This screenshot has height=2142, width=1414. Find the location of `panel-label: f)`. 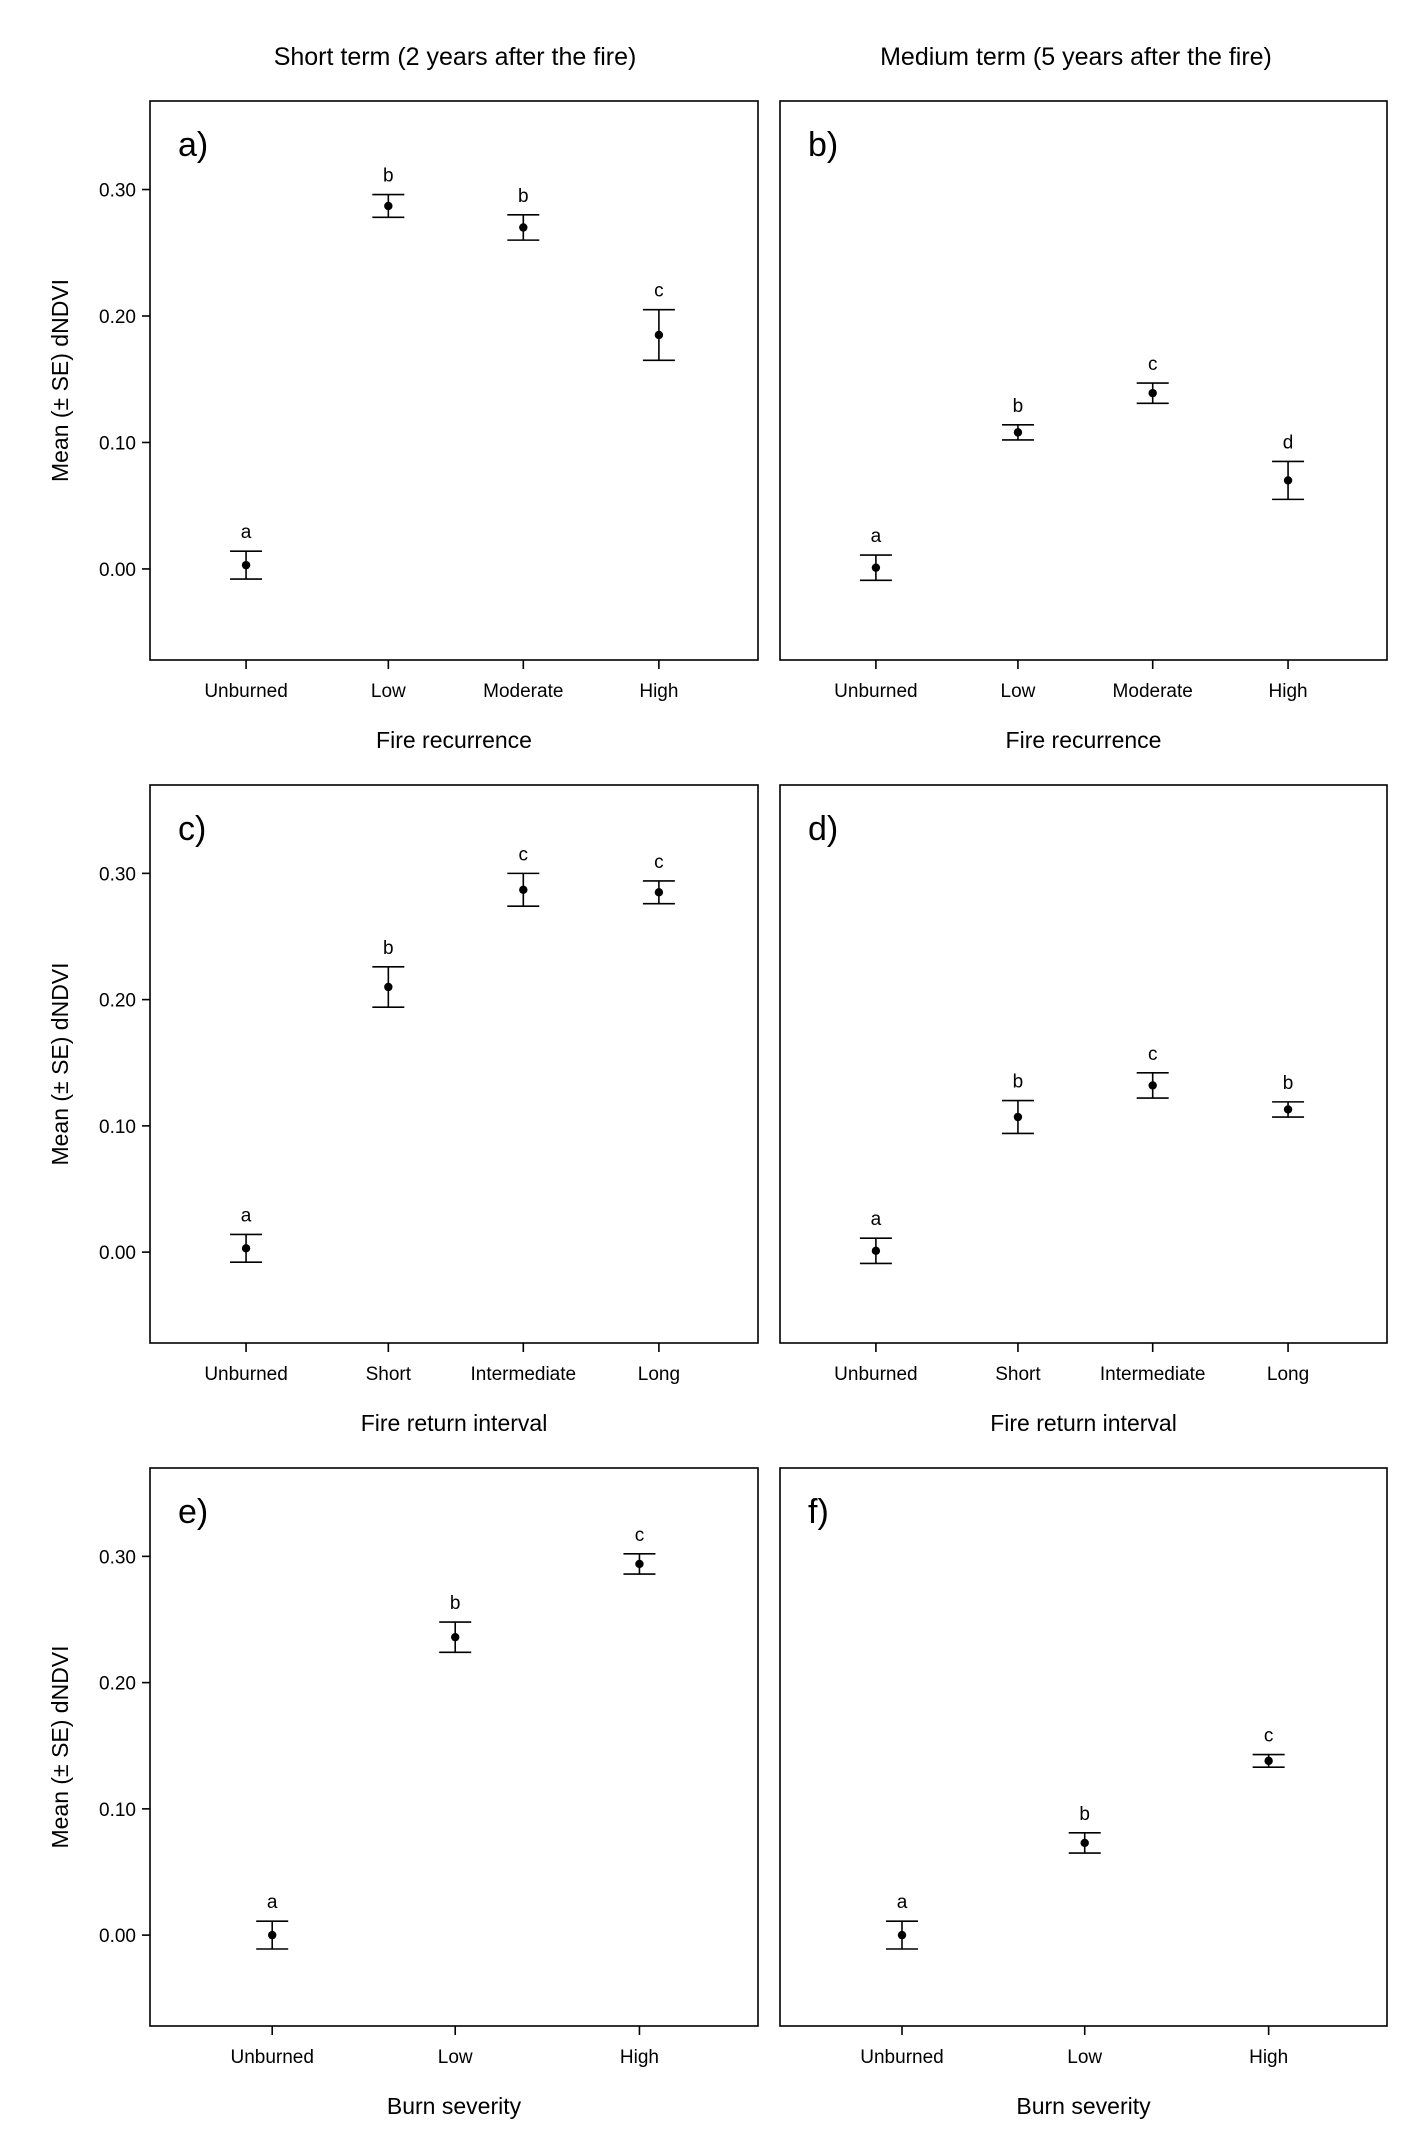

panel-label: f) is located at coordinates (818, 1512).